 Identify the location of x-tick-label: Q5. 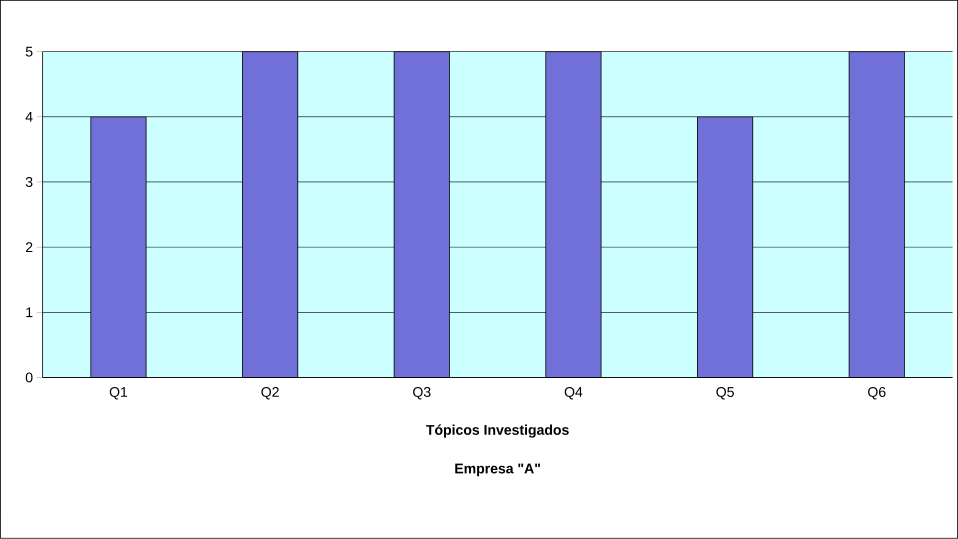
(725, 393).